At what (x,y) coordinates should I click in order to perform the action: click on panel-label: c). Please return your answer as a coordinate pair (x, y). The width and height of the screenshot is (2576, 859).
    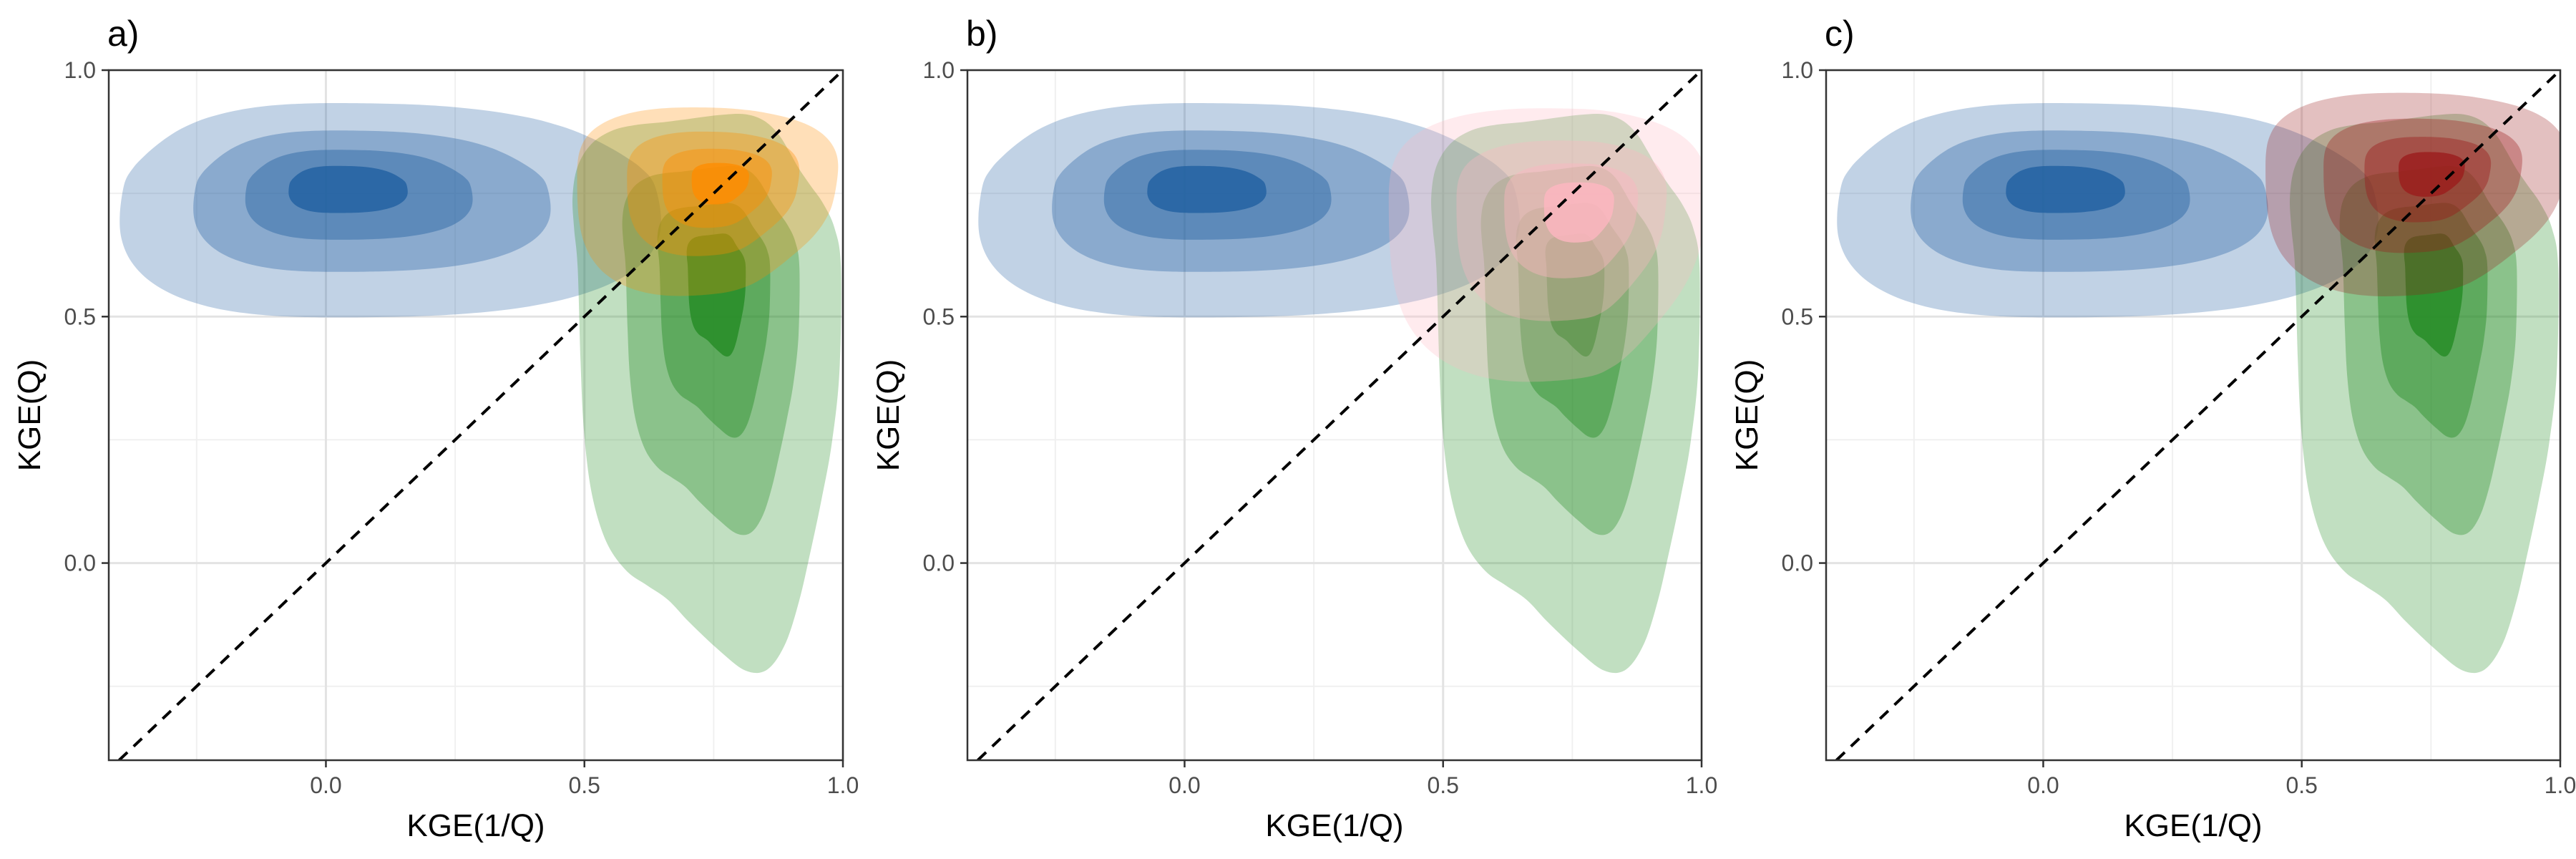
    Looking at the image, I should click on (1840, 34).